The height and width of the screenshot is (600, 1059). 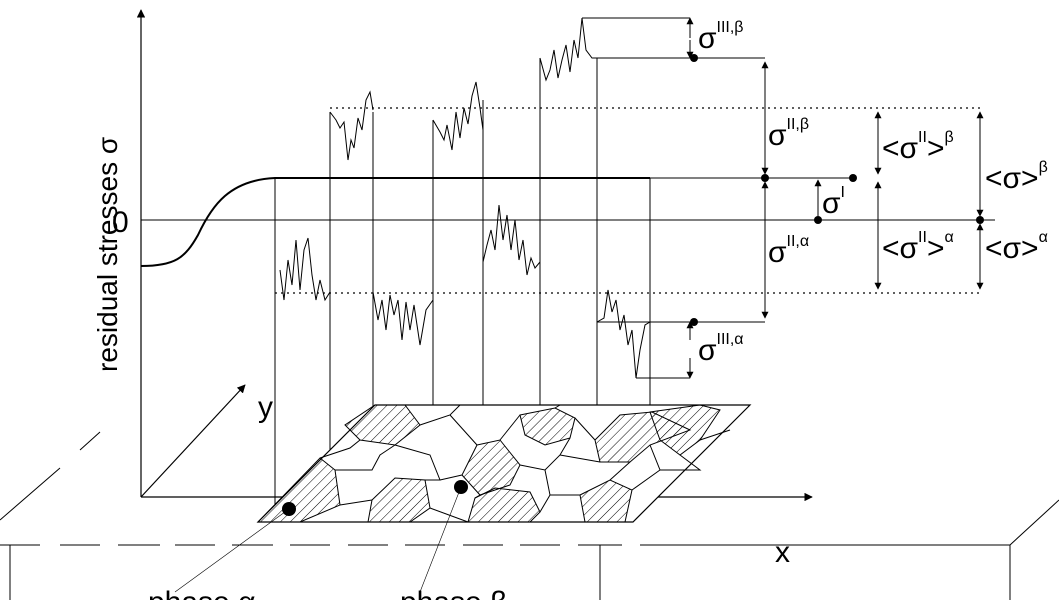 I want to click on label-sigma-I: σI, so click(x=833, y=202).